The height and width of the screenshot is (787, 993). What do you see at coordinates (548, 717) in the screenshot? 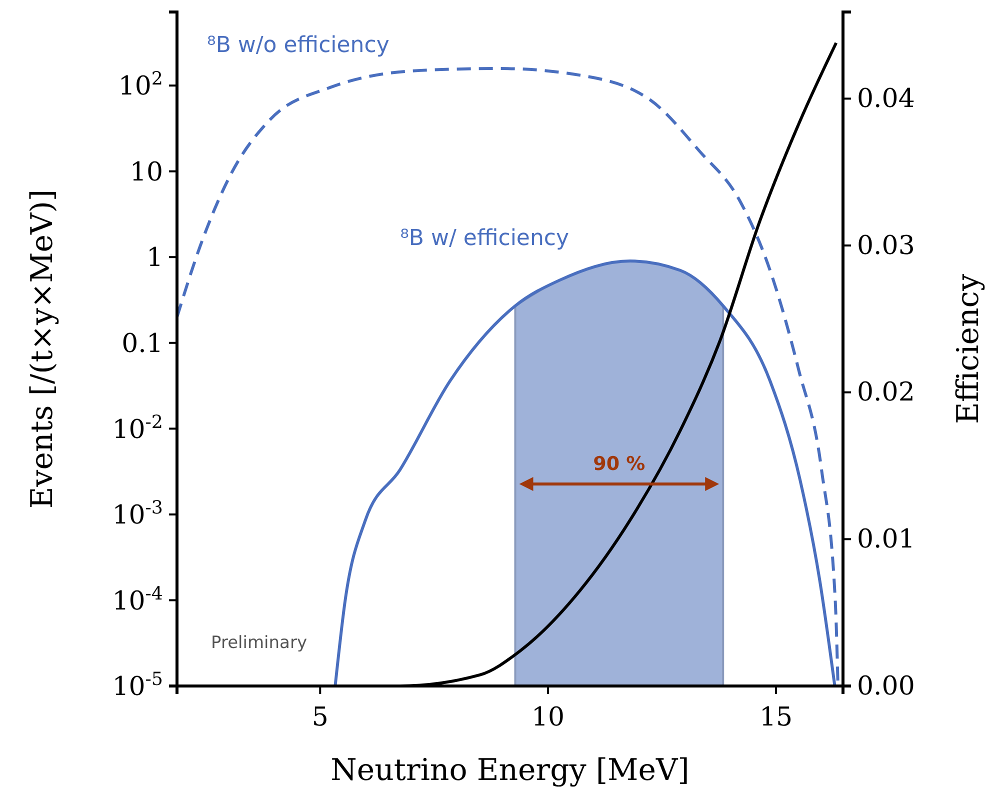
I see `x-tick-label: 10` at bounding box center [548, 717].